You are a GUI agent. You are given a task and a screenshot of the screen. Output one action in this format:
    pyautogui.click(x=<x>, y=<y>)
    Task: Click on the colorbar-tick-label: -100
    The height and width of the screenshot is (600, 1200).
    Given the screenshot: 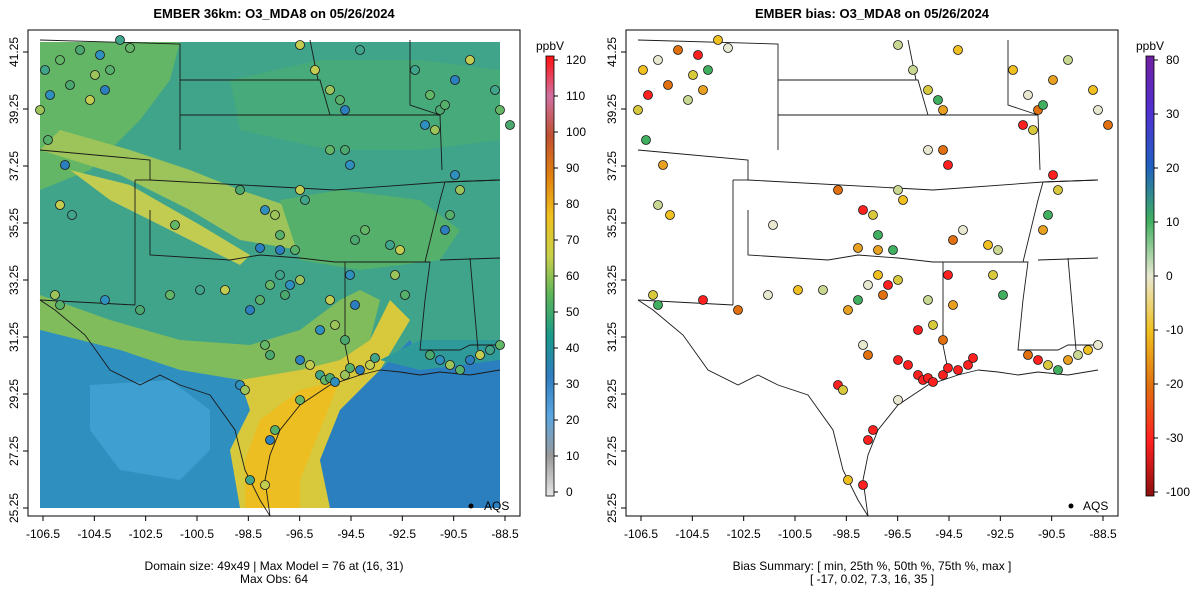 What is the action you would take?
    pyautogui.click(x=1178, y=492)
    